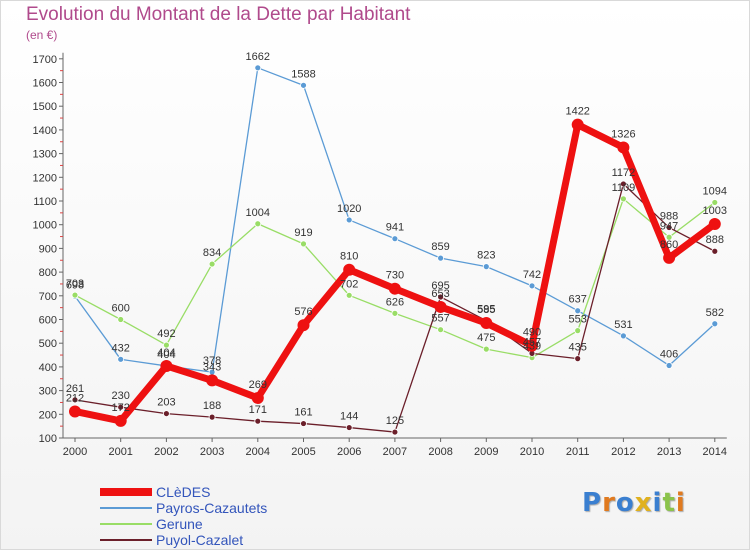  I want to click on x-tick-label: 2002, so click(166, 452).